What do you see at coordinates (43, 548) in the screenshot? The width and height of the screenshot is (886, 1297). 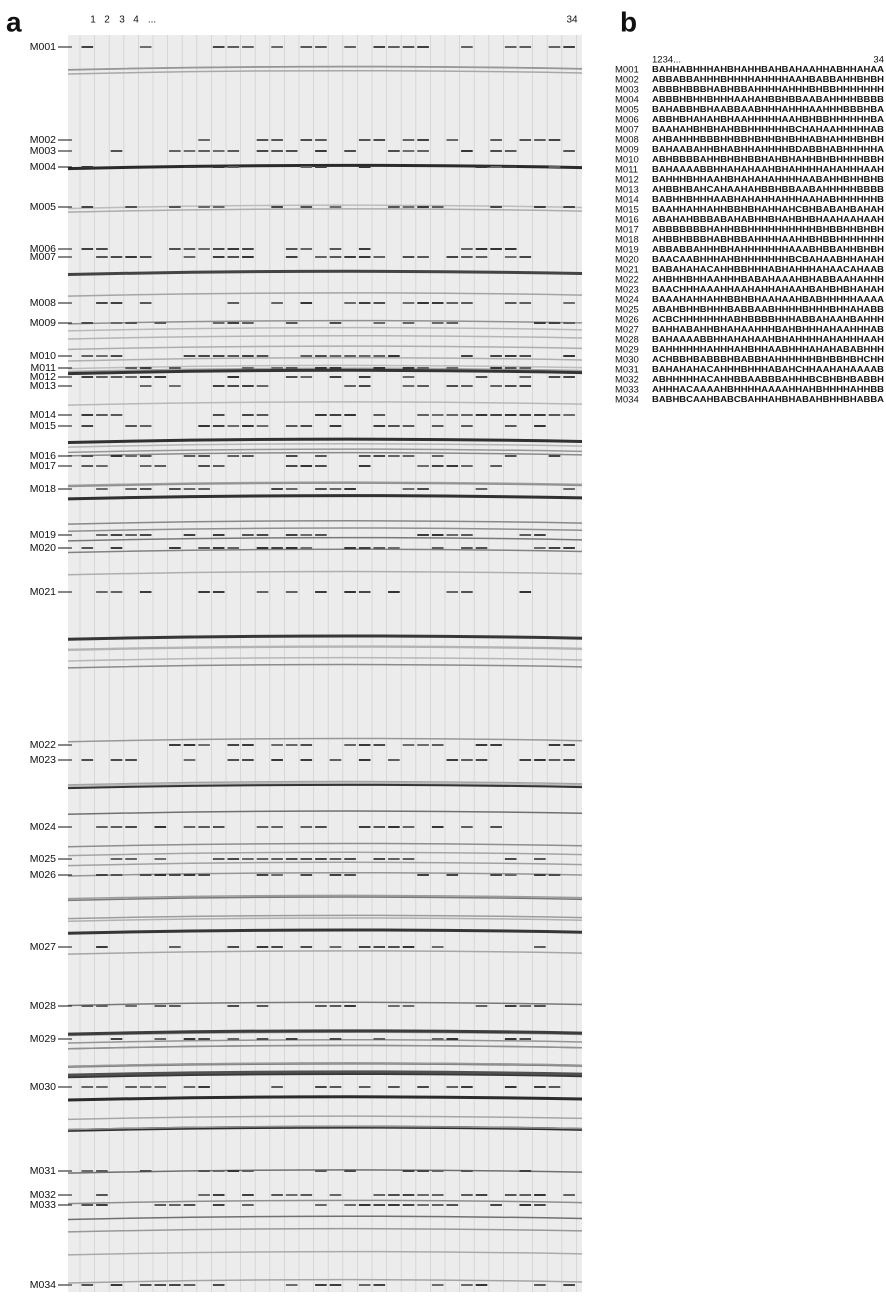 I see `marker-label: M020` at bounding box center [43, 548].